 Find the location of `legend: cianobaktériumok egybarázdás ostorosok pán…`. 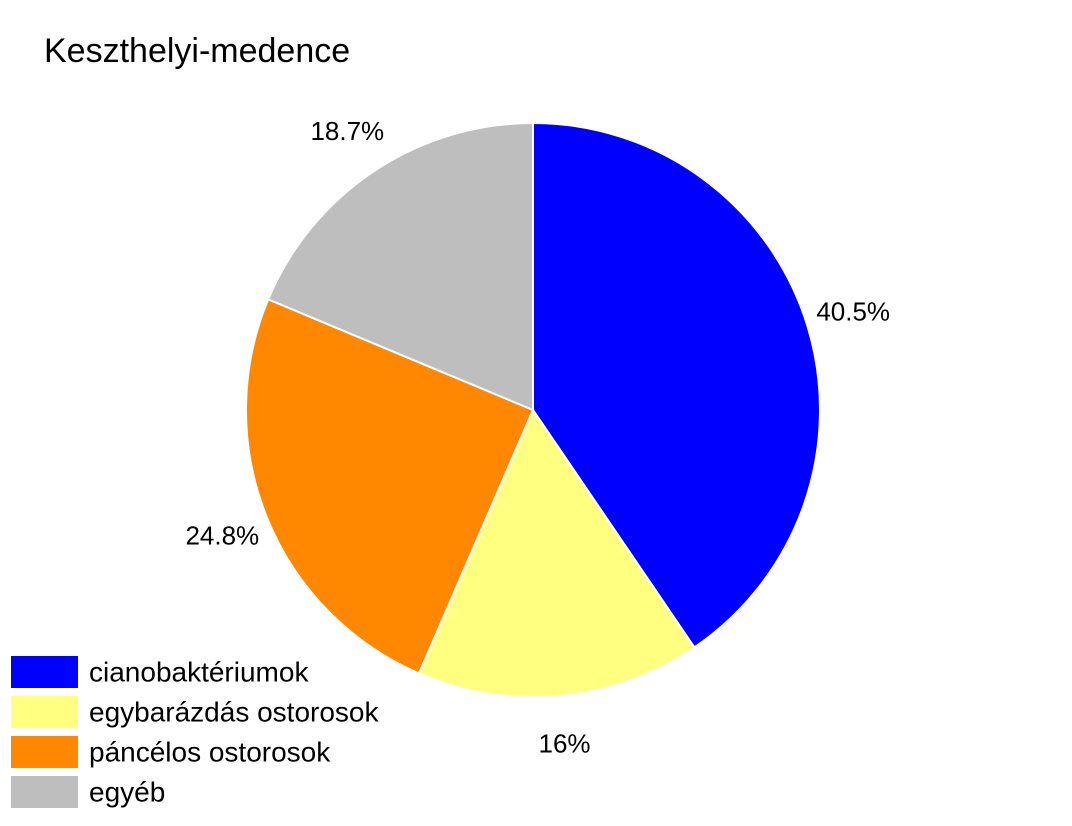

legend: cianobaktériumok egybarázdás ostorosok pán… is located at coordinates (195, 732).